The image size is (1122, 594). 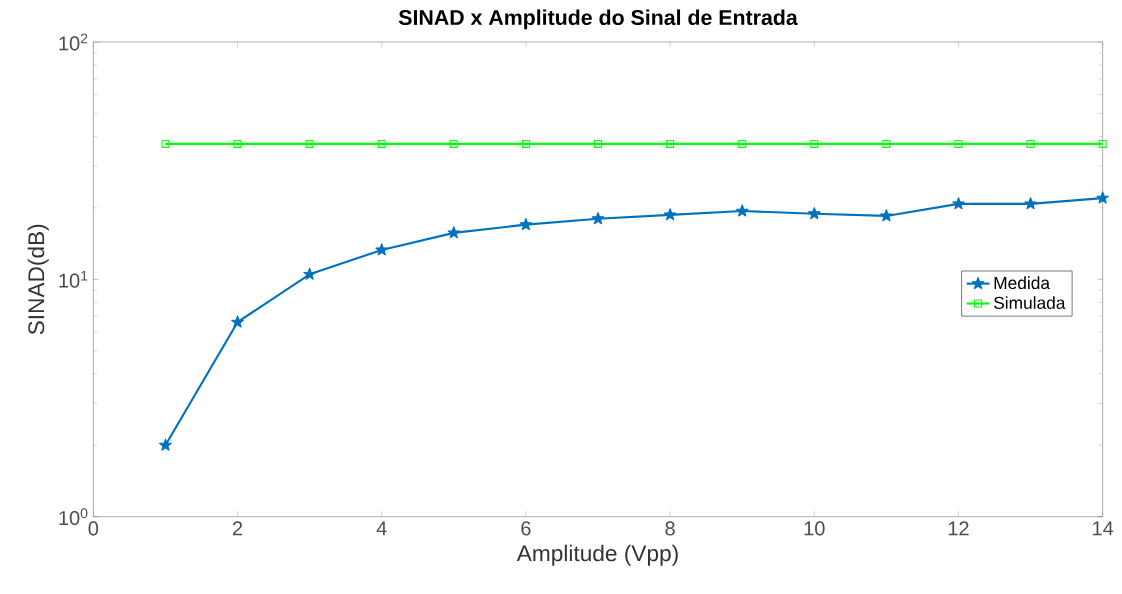 I want to click on legend-label: Medida, so click(x=1022, y=283).